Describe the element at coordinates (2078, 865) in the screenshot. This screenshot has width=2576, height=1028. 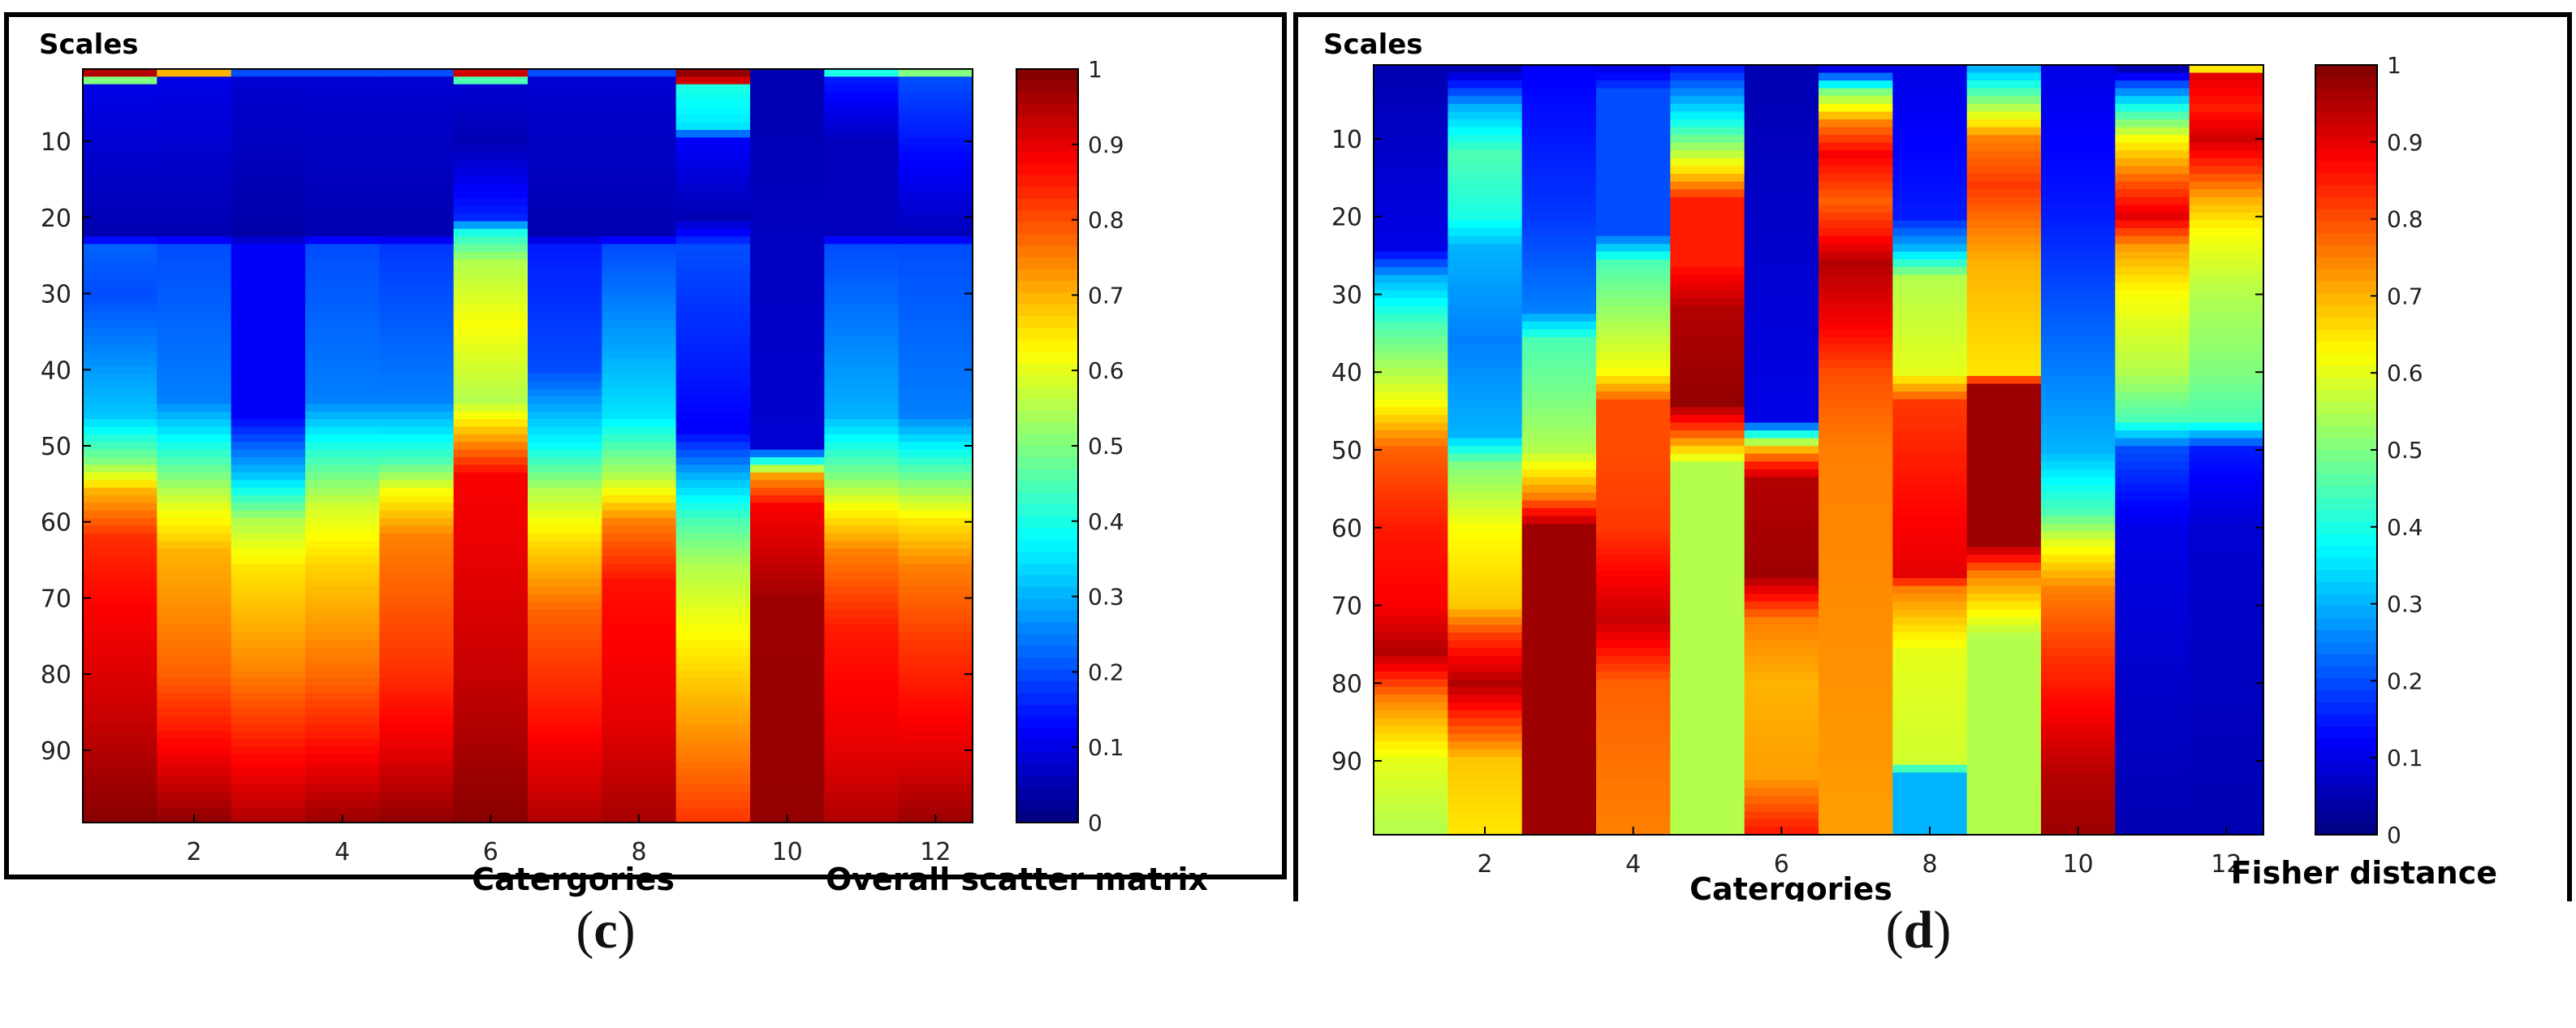
I see `x-tick-label: 10` at that location.